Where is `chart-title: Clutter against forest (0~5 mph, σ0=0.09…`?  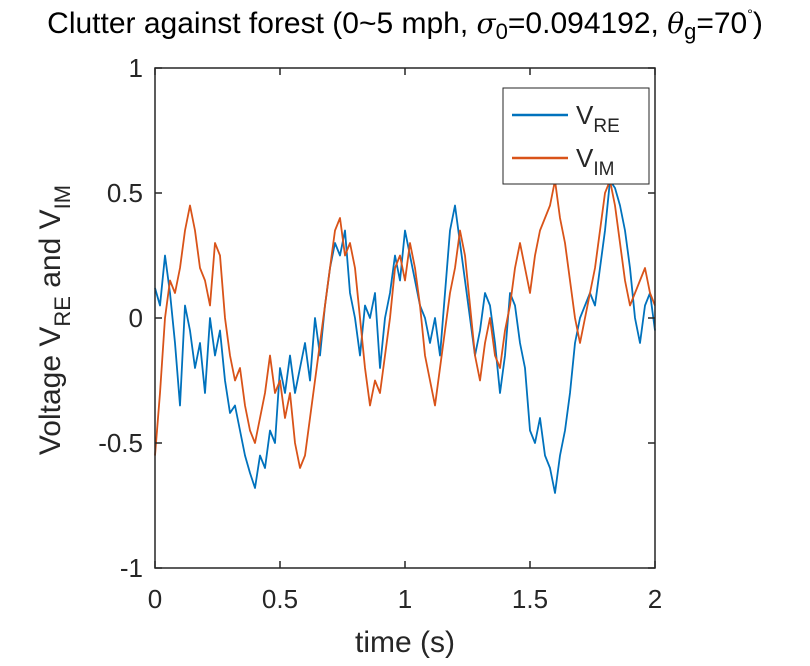 chart-title: Clutter against forest (0~5 mph, σ0=0.09… is located at coordinates (405, 25).